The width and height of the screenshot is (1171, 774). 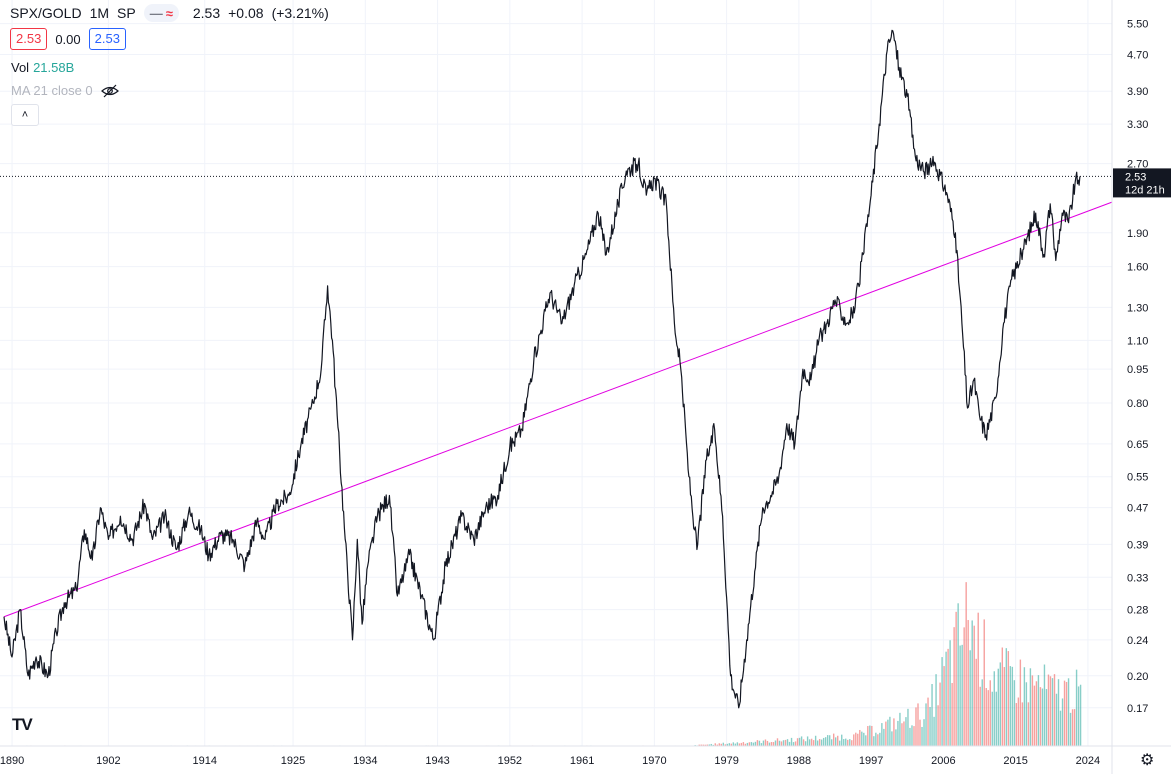 What do you see at coordinates (29, 39) in the screenshot?
I see `sell-price-button: 2.53` at bounding box center [29, 39].